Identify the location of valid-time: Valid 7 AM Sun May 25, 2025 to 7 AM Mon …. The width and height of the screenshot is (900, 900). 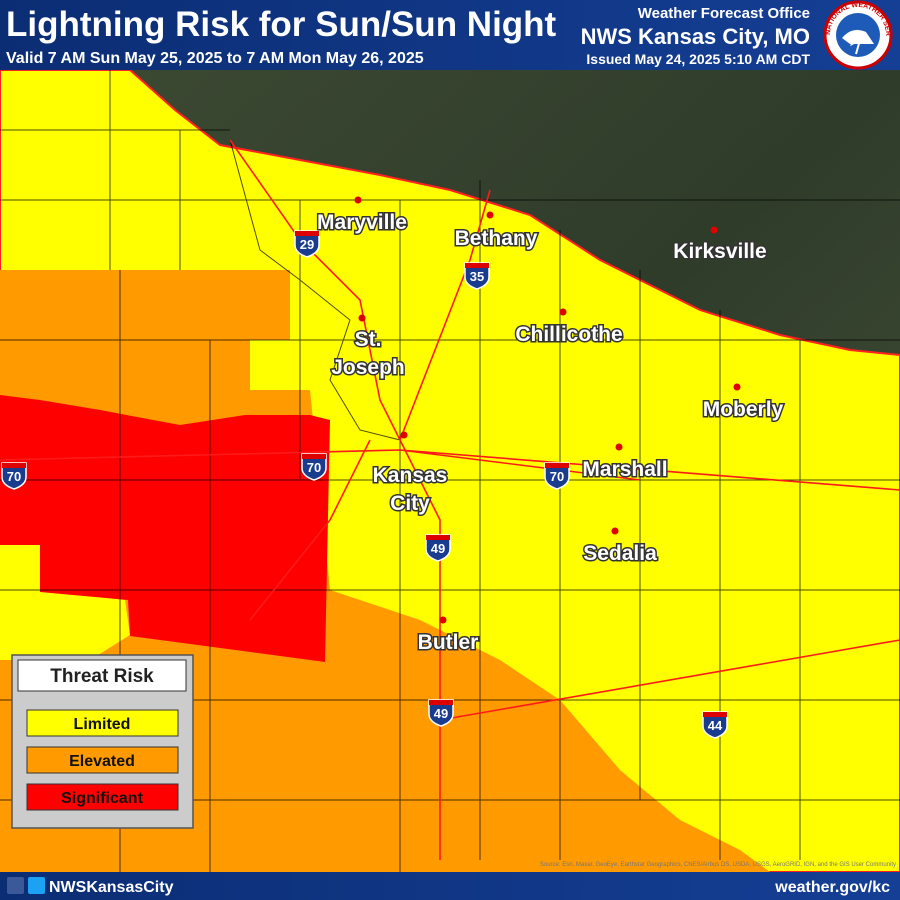
(215, 58).